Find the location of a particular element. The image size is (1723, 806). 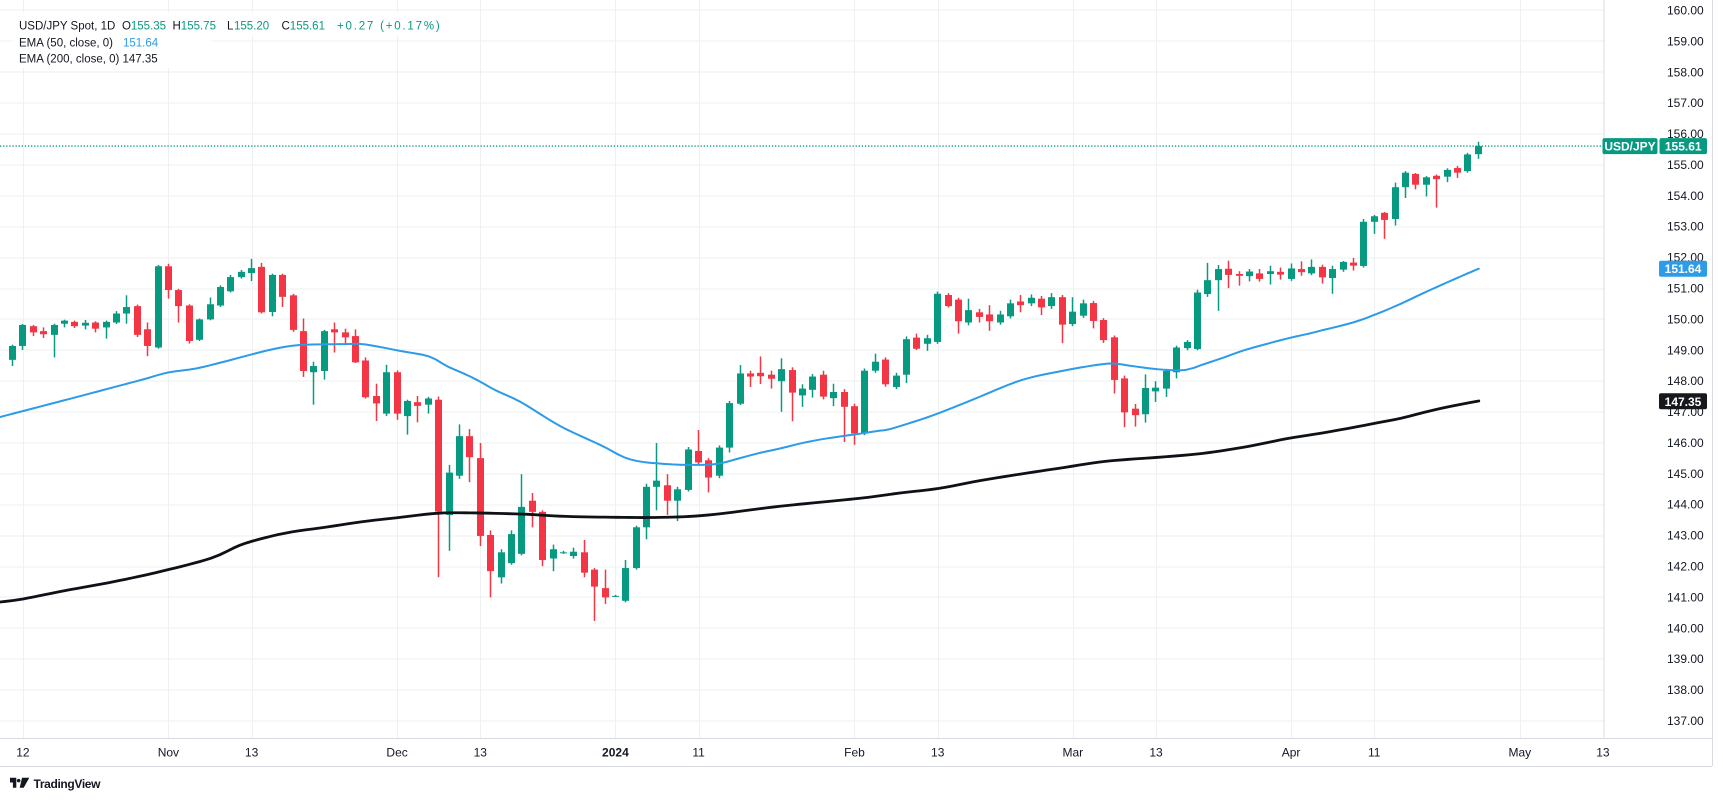

svg-text: TradingView is located at coordinates (68, 784).